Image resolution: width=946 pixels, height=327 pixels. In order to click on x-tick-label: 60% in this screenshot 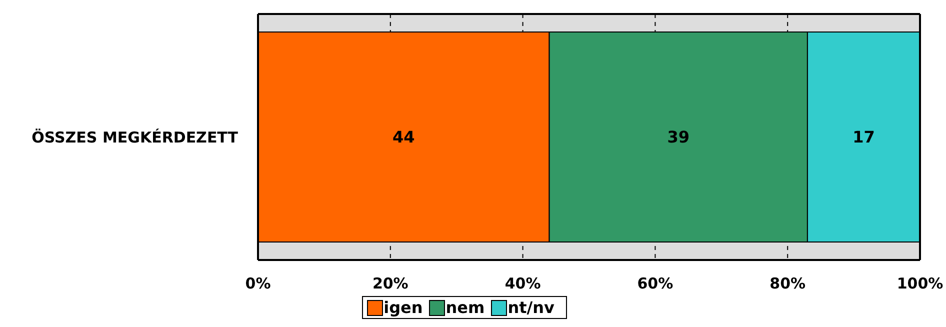, I will do `click(655, 283)`.